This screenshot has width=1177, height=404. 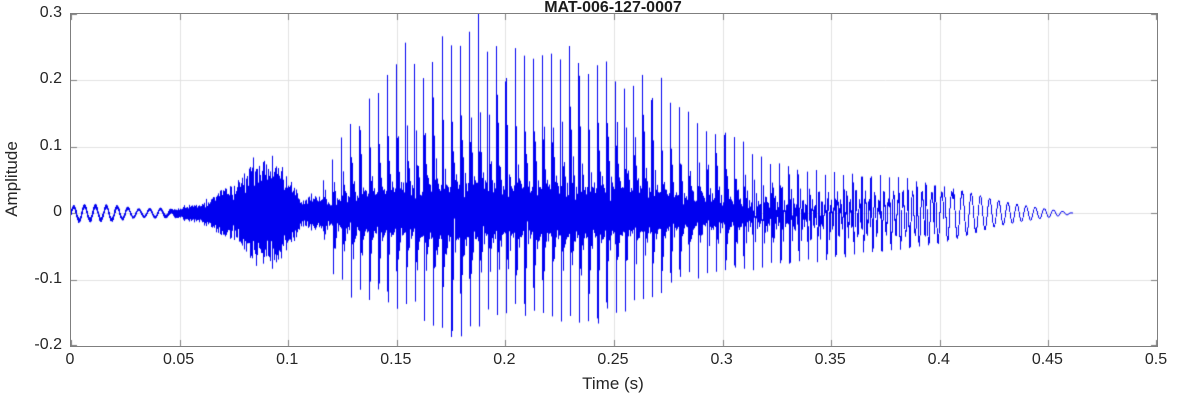 I want to click on chart-title: MAT-006-127-0007, so click(x=613, y=8).